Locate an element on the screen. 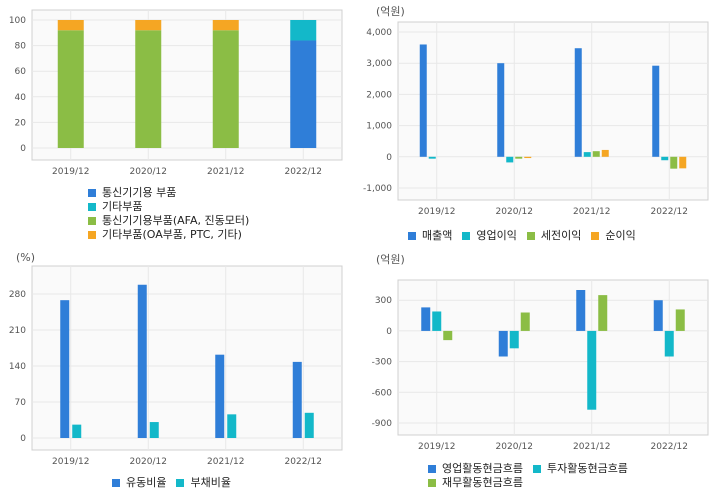 This screenshot has width=720, height=496. legend-item-pretax-profit: 세전이익 is located at coordinates (554, 236).